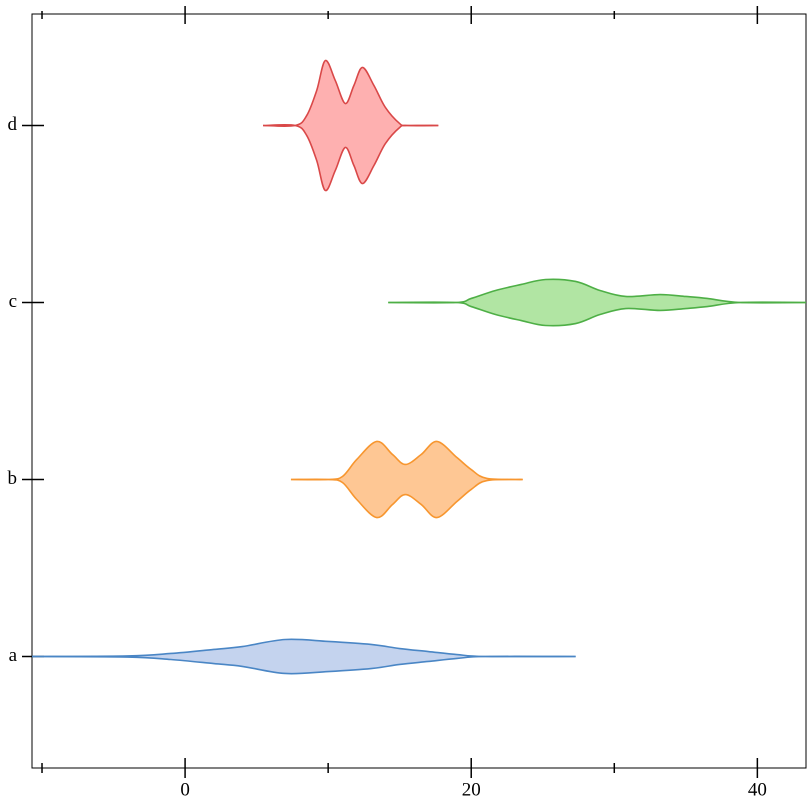  Describe the element at coordinates (13, 301) in the screenshot. I see `y-tick-label: c` at that location.